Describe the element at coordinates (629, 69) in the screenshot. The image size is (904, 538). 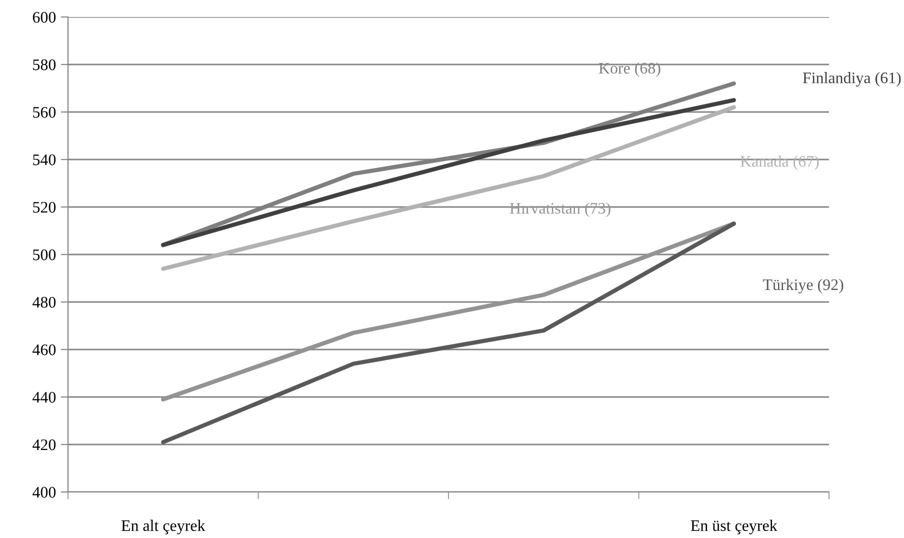
I see `series-label: Kore (68)` at that location.